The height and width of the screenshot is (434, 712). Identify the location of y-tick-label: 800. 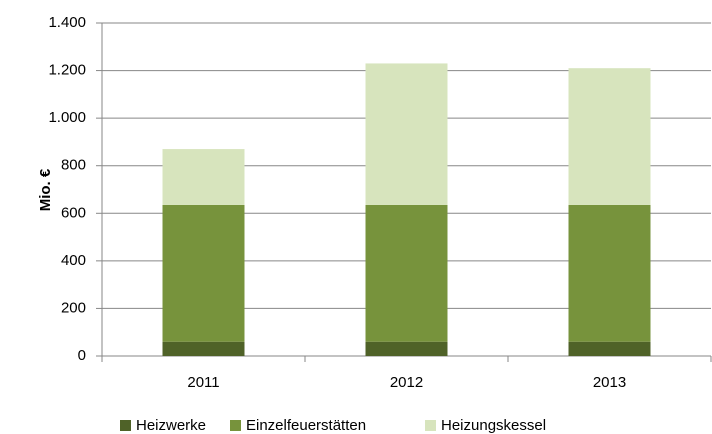
(73, 165).